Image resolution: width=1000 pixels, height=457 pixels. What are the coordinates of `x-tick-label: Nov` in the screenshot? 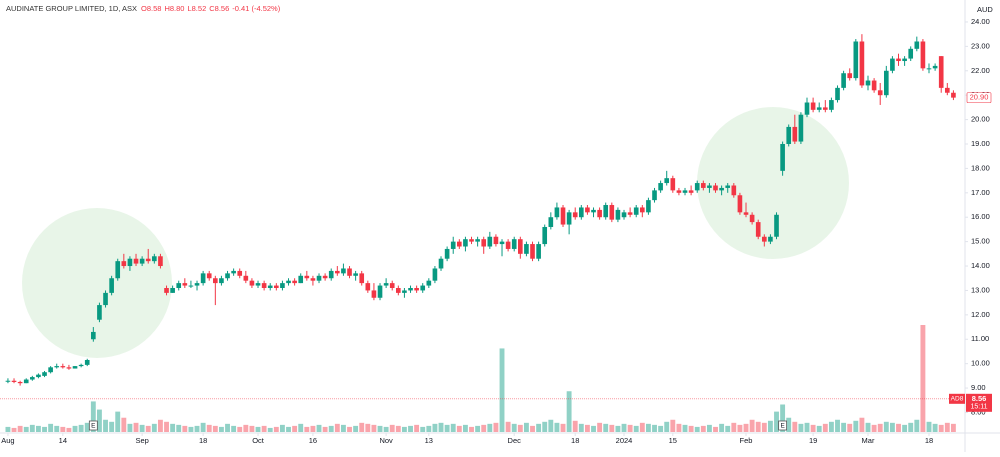 It's located at (386, 440).